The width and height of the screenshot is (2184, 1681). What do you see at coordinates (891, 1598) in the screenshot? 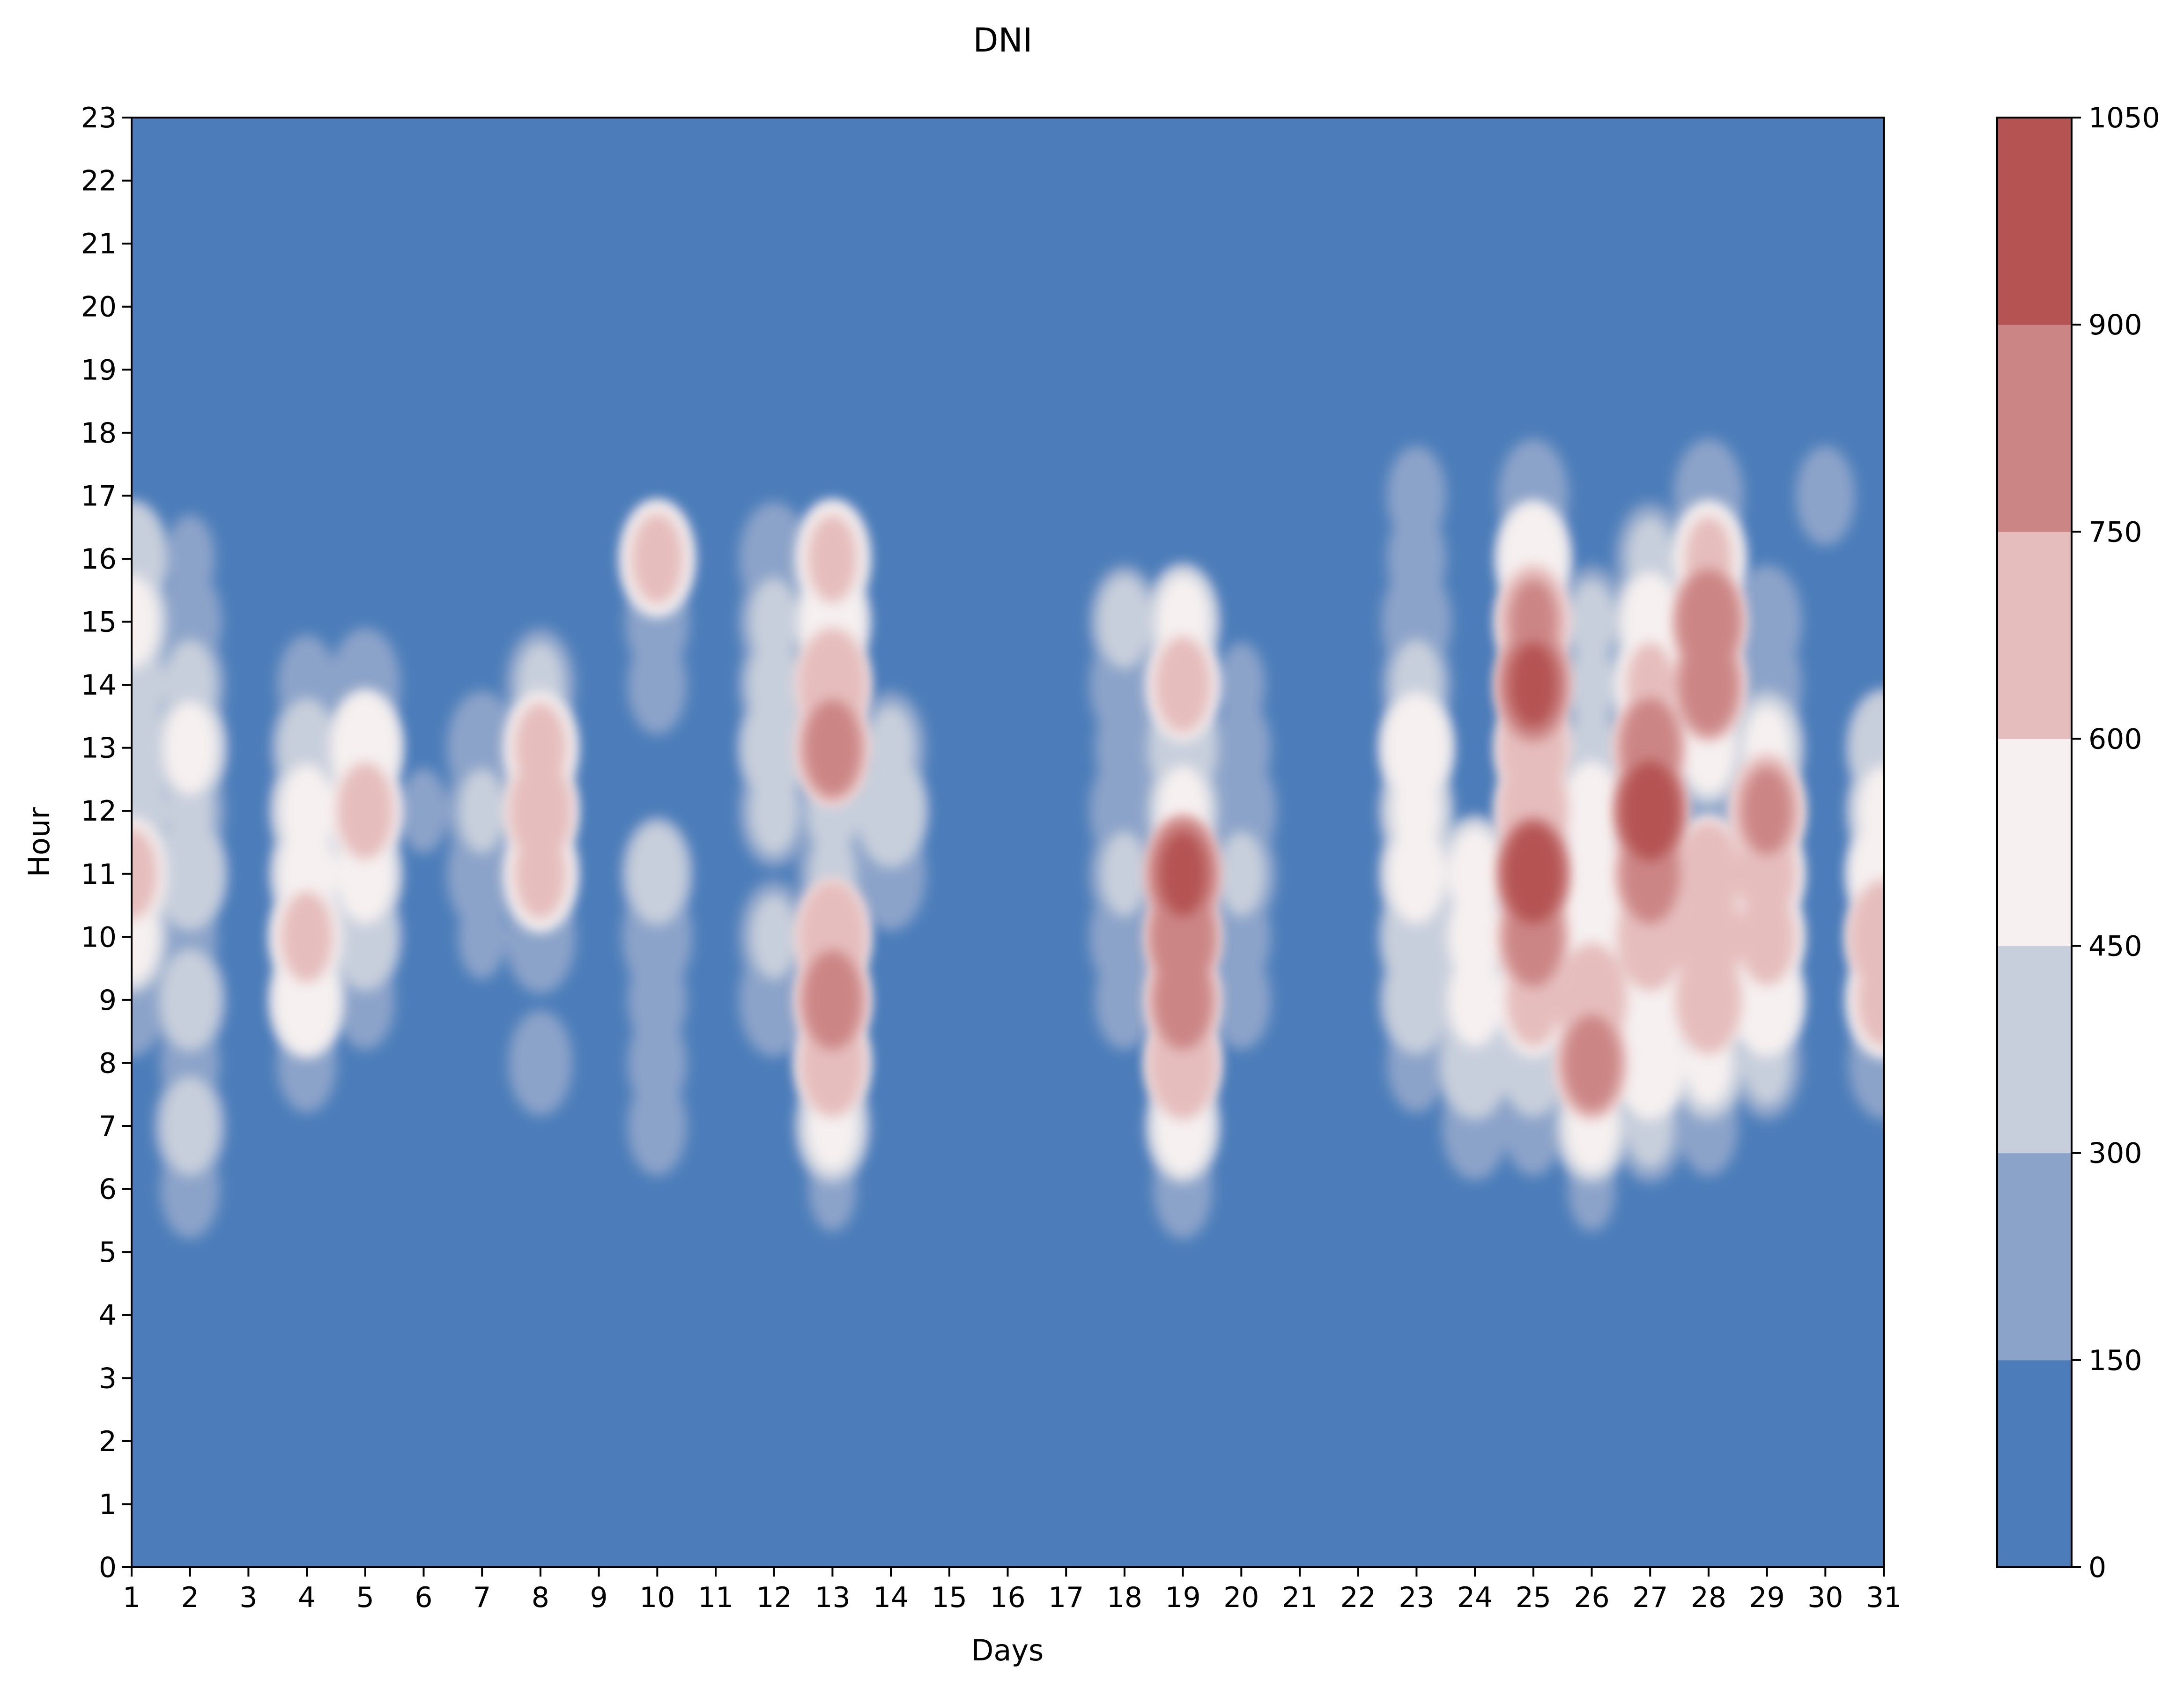
I see `x-tick-label: 14` at bounding box center [891, 1598].